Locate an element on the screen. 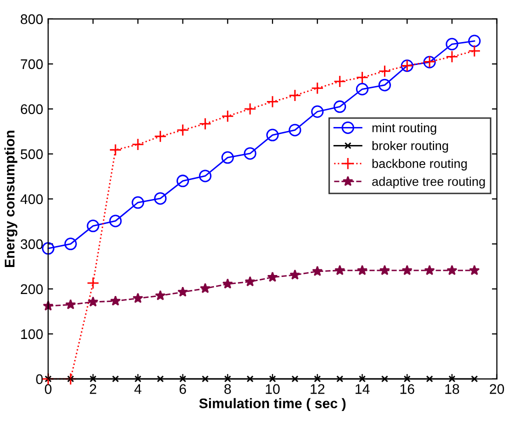  y-axis-title: Energy consumption is located at coordinates (11, 199).